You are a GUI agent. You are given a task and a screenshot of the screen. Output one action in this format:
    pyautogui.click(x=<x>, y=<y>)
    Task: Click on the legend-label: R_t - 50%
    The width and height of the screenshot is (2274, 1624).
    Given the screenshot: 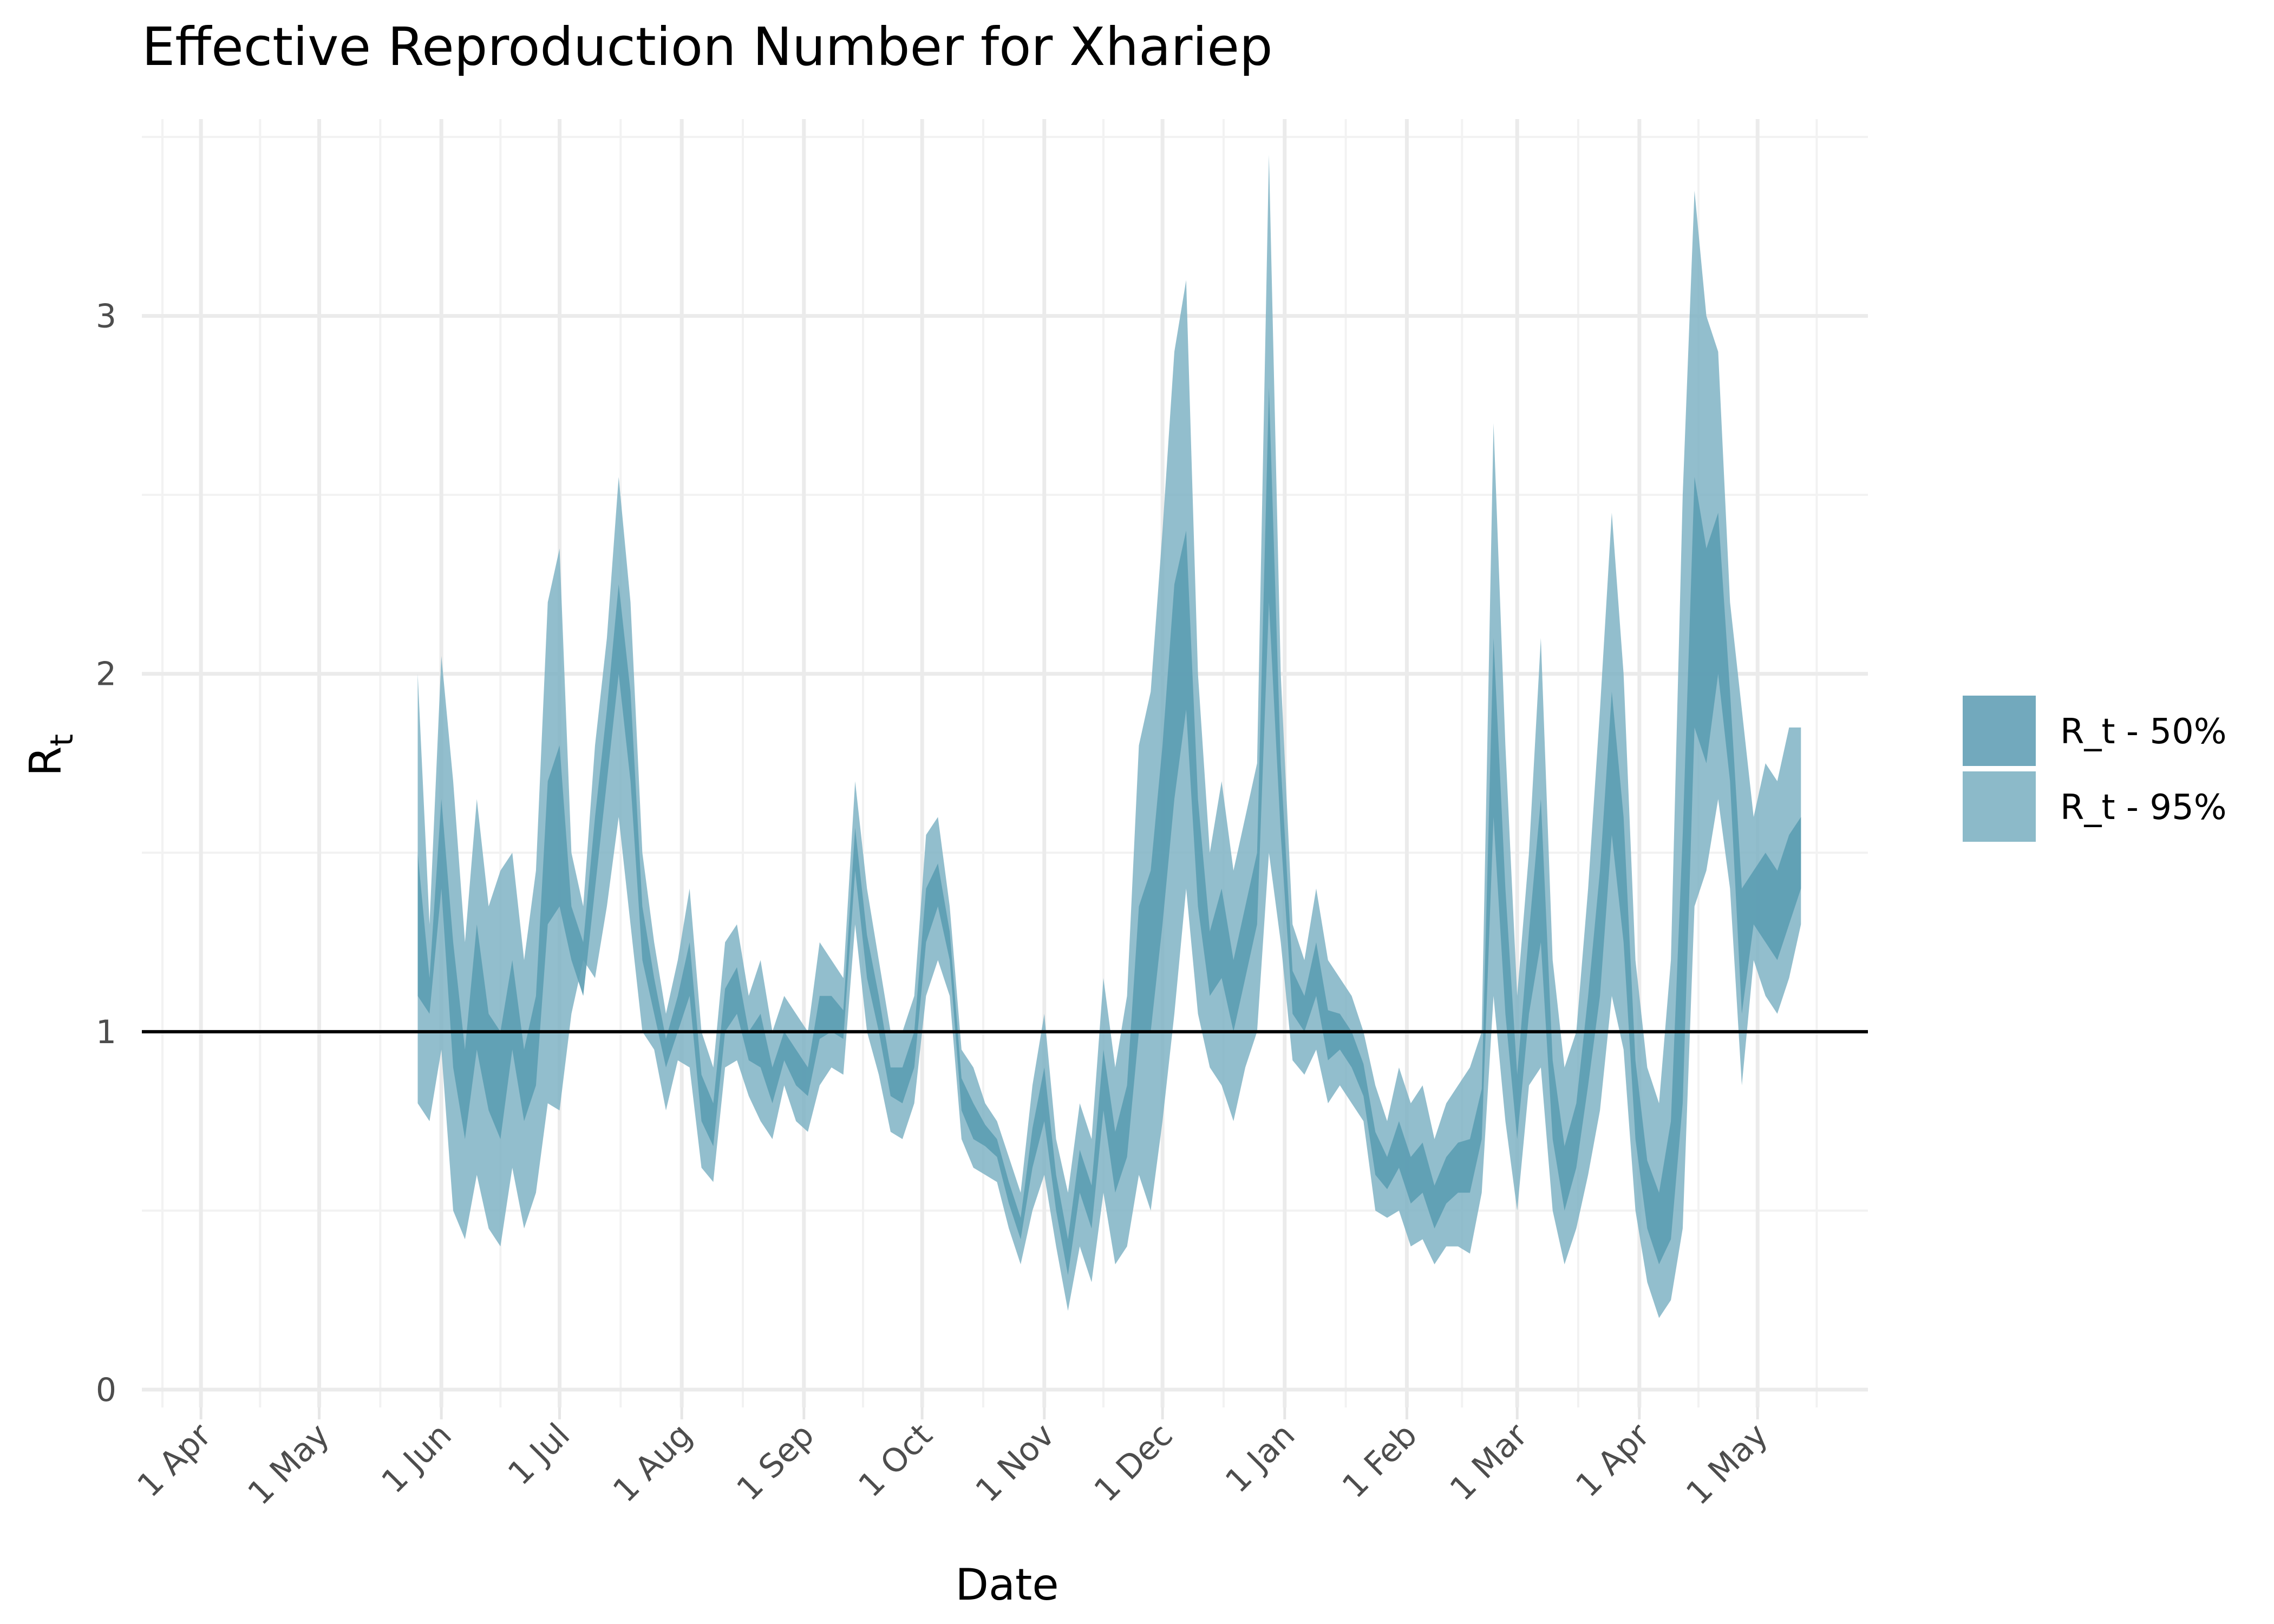 What is the action you would take?
    pyautogui.click(x=2144, y=732)
    